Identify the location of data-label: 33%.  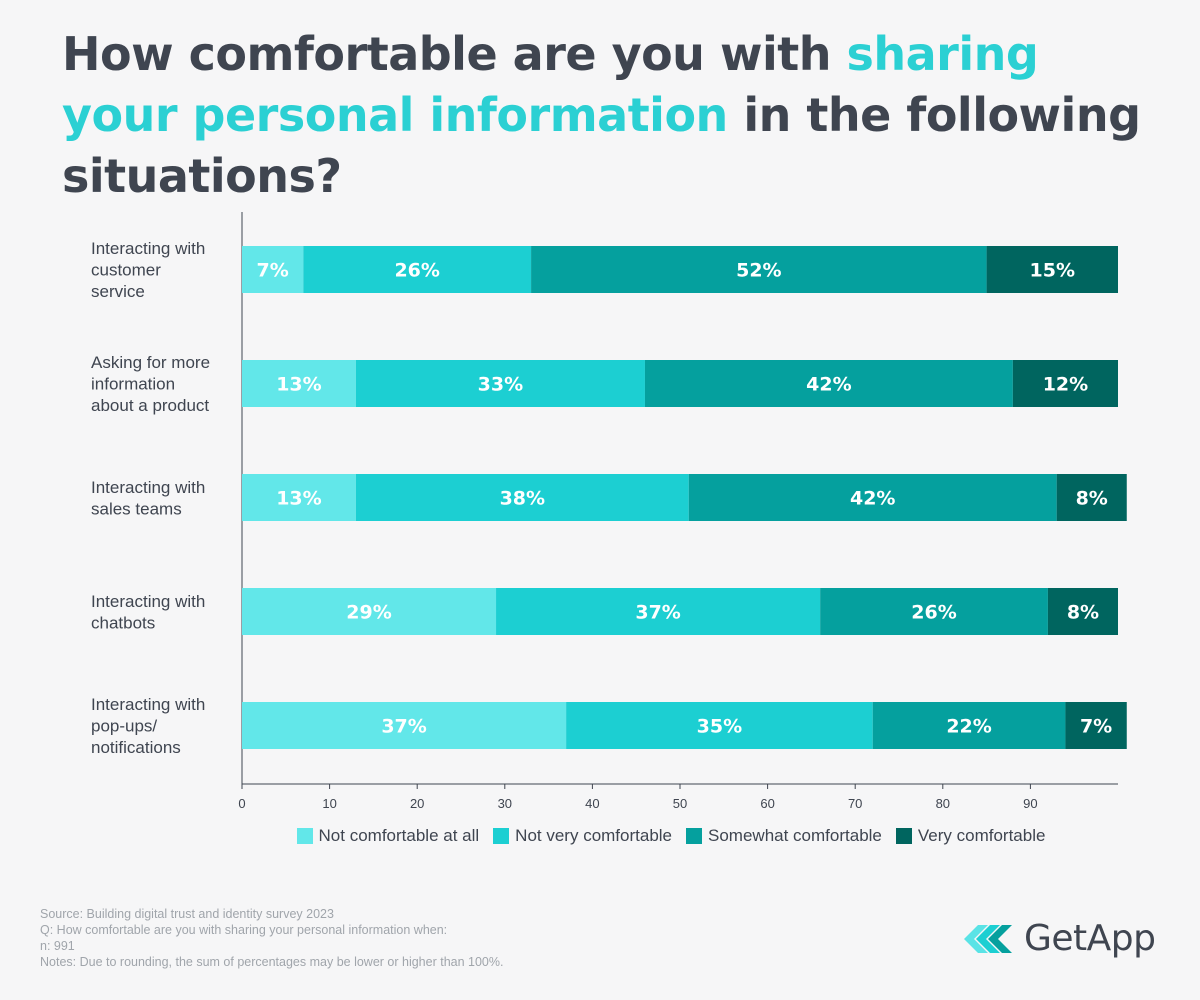
(500, 385).